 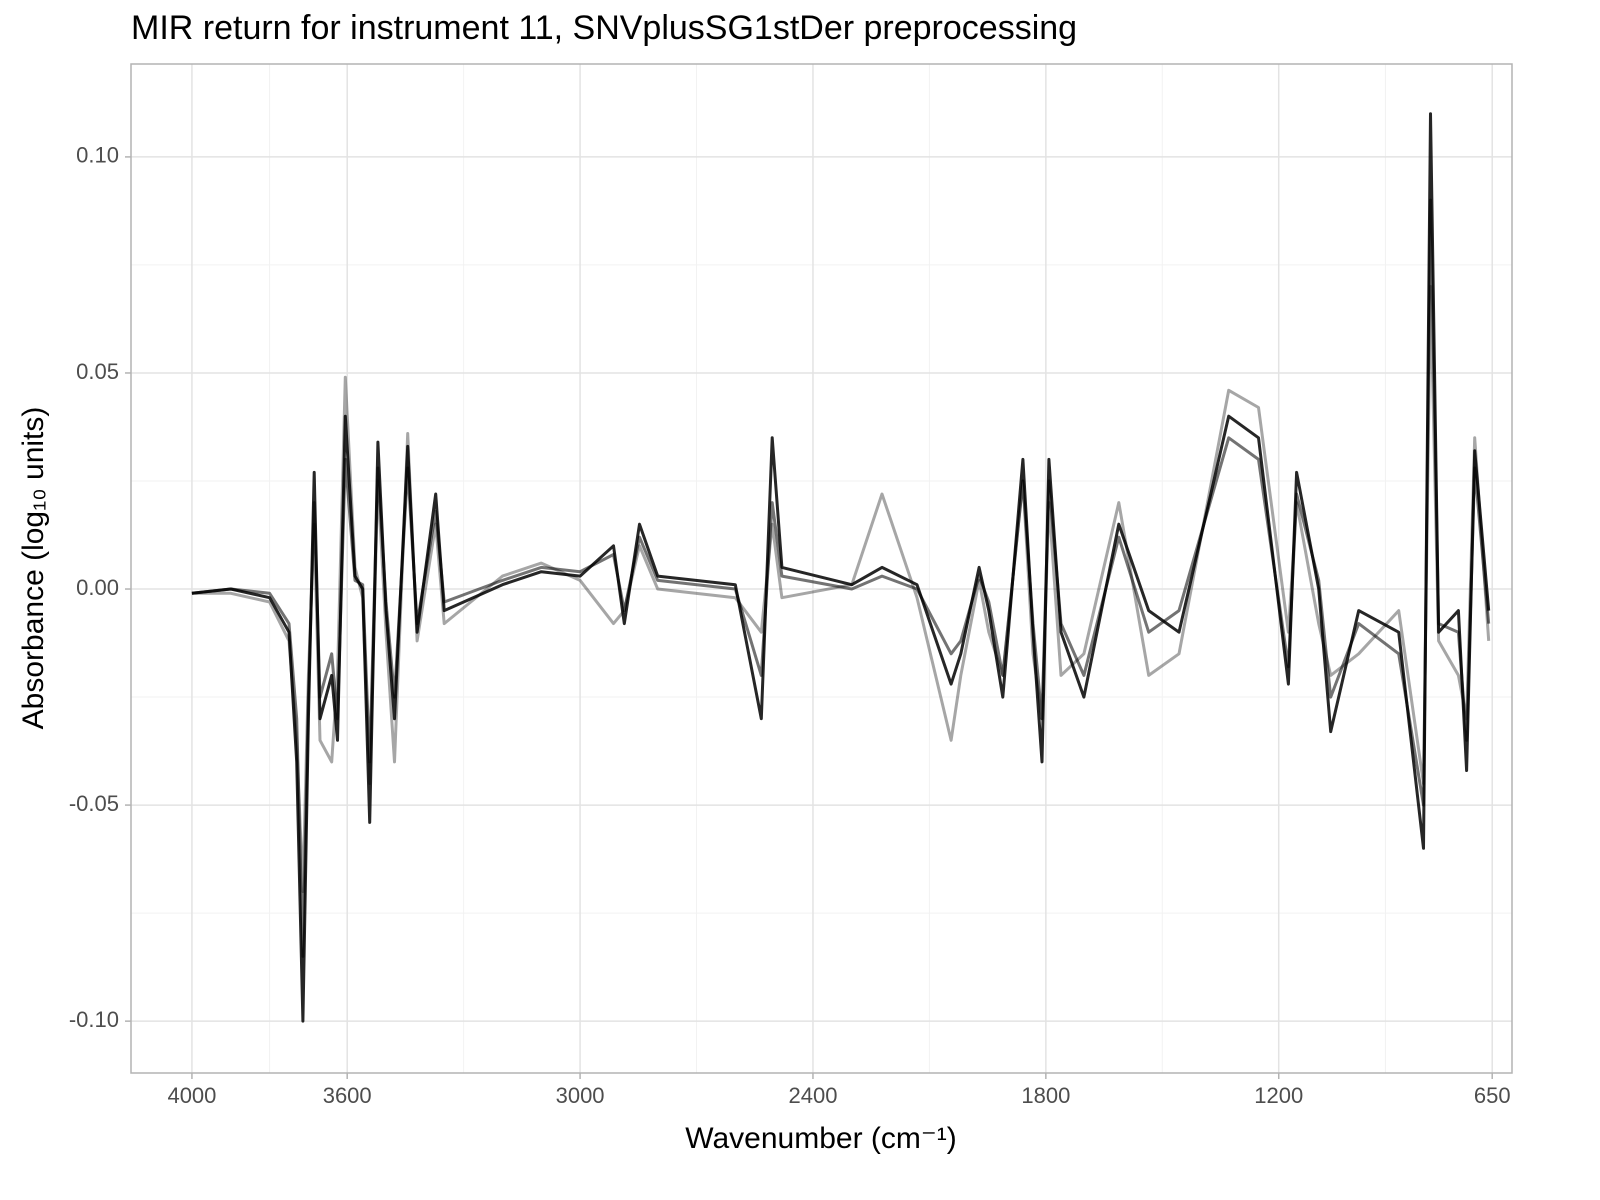 What do you see at coordinates (812, 1095) in the screenshot?
I see `x-tick-label: 2400` at bounding box center [812, 1095].